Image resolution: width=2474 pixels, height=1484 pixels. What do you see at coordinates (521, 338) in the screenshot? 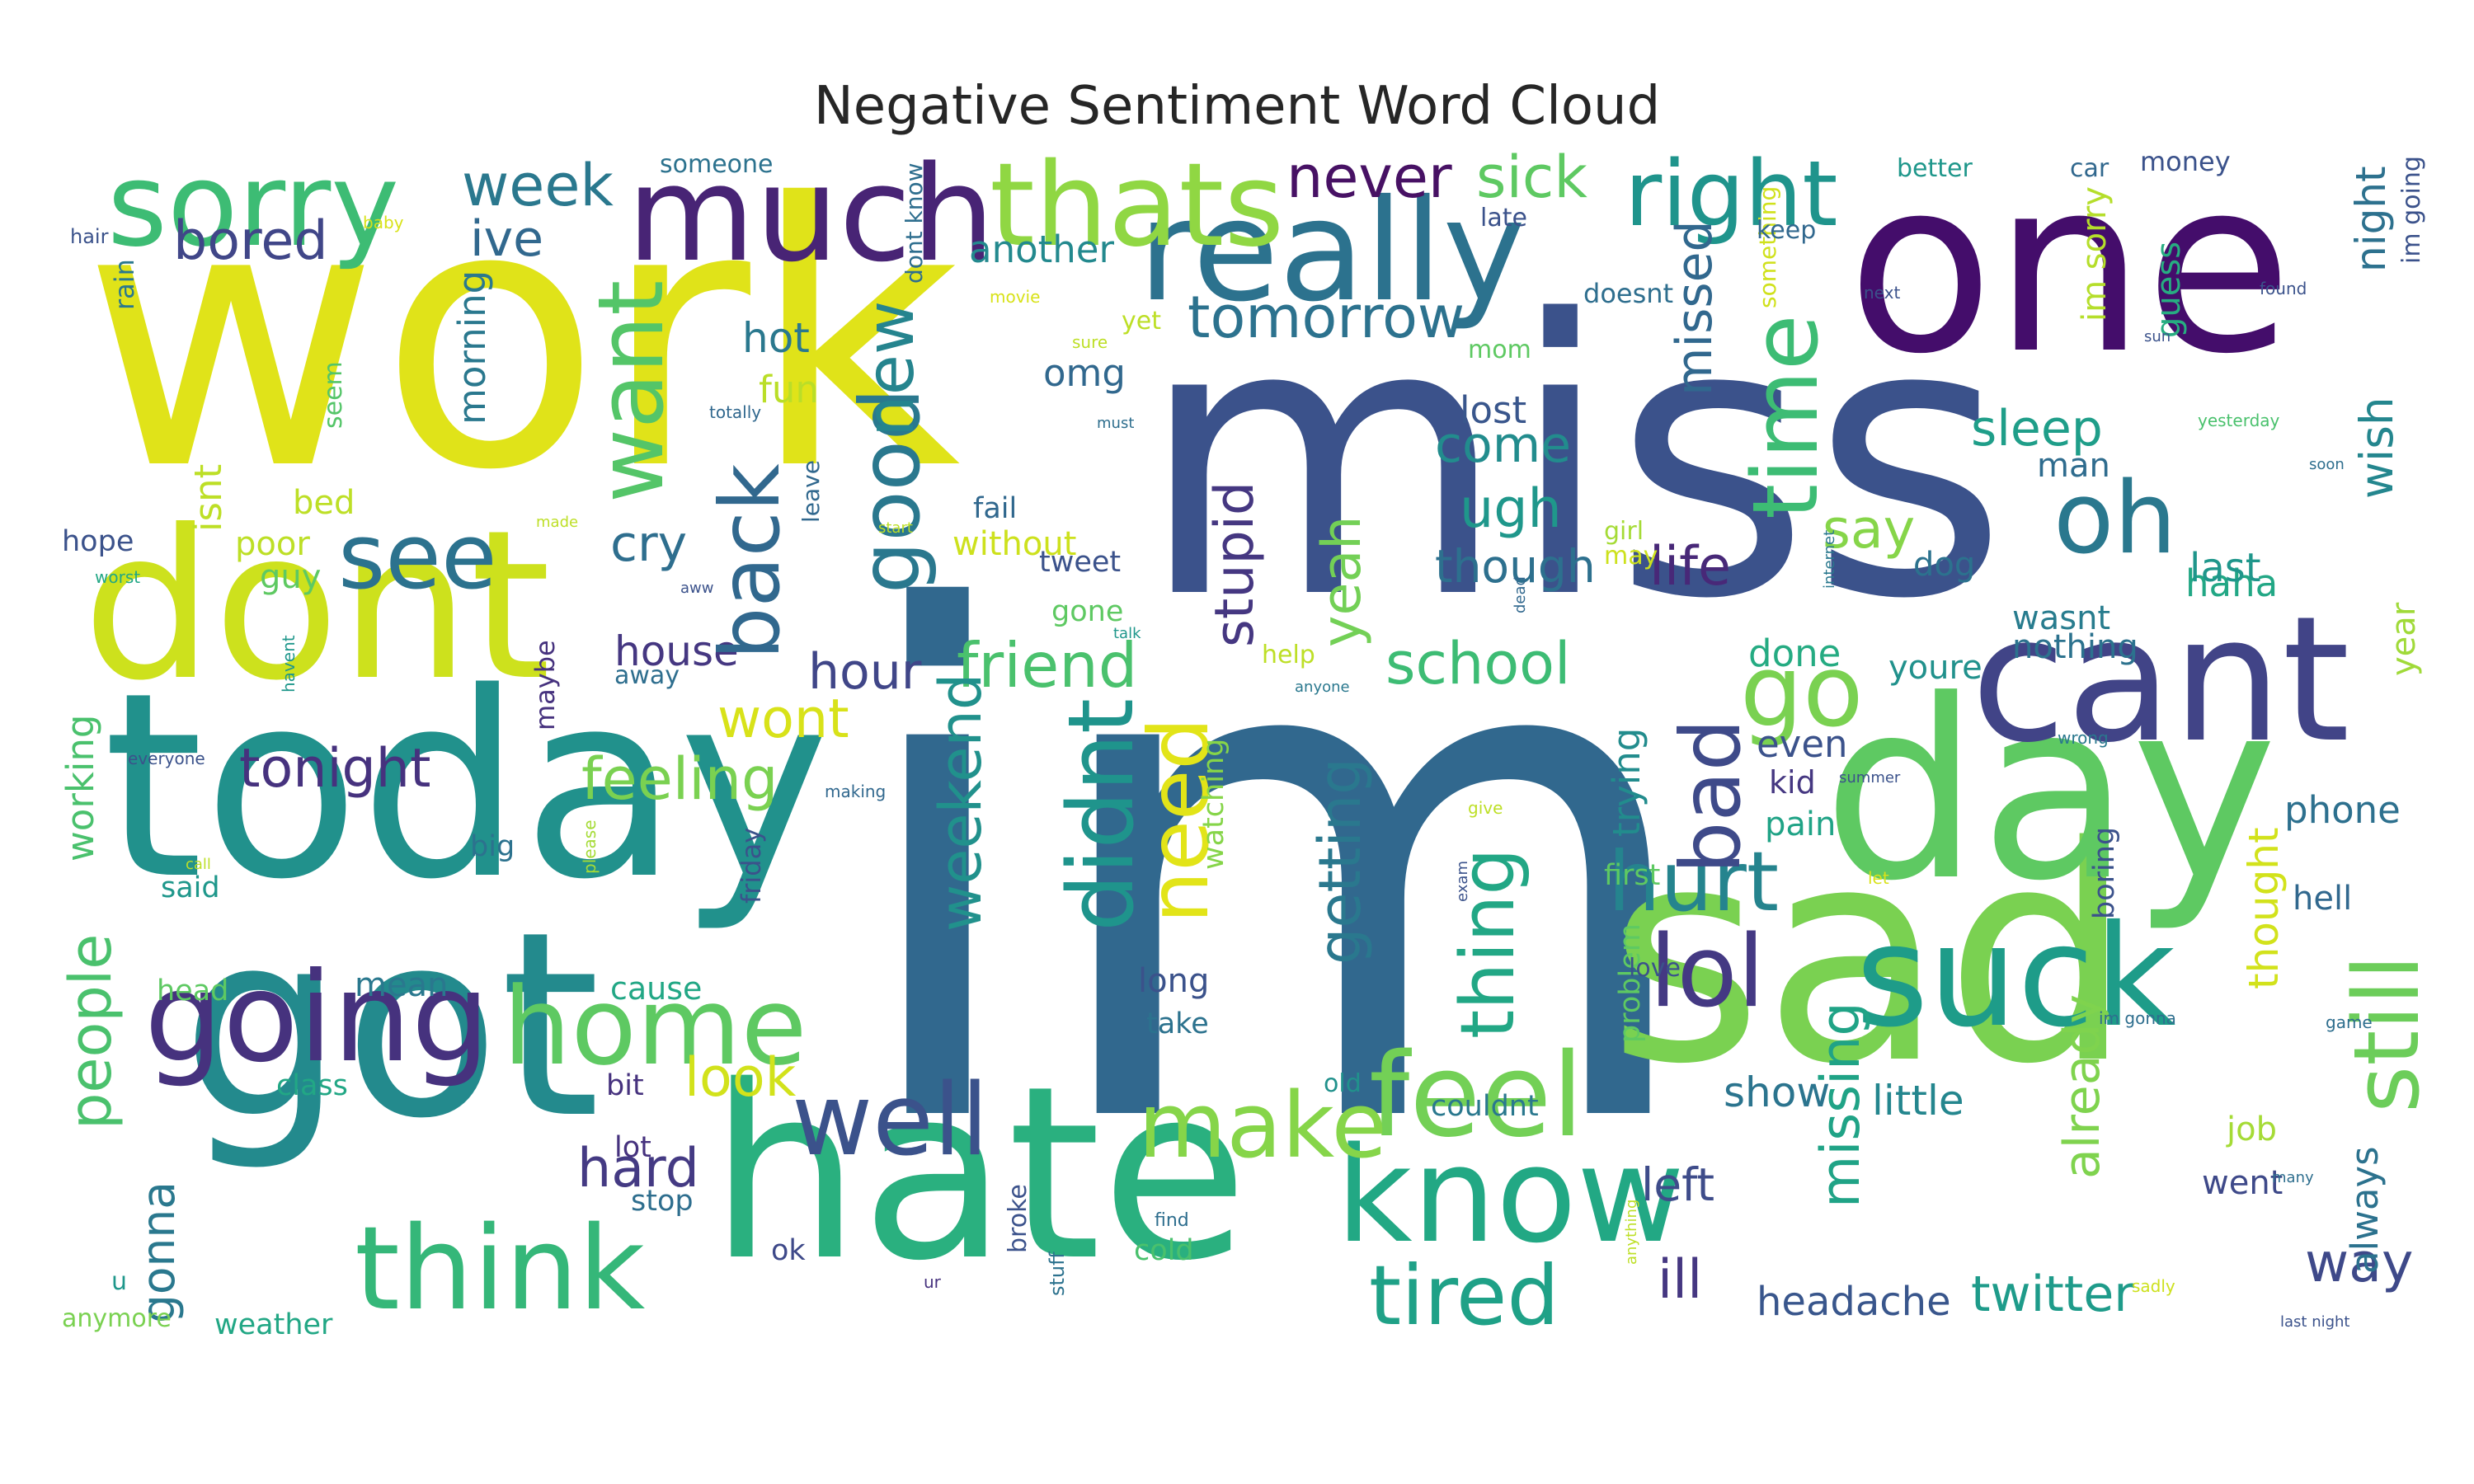
I see `word-work: work` at bounding box center [521, 338].